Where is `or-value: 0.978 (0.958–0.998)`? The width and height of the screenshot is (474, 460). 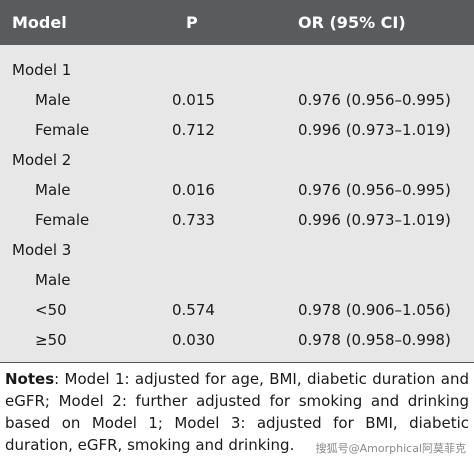
or-value: 0.978 (0.958–0.998) is located at coordinates (374, 340).